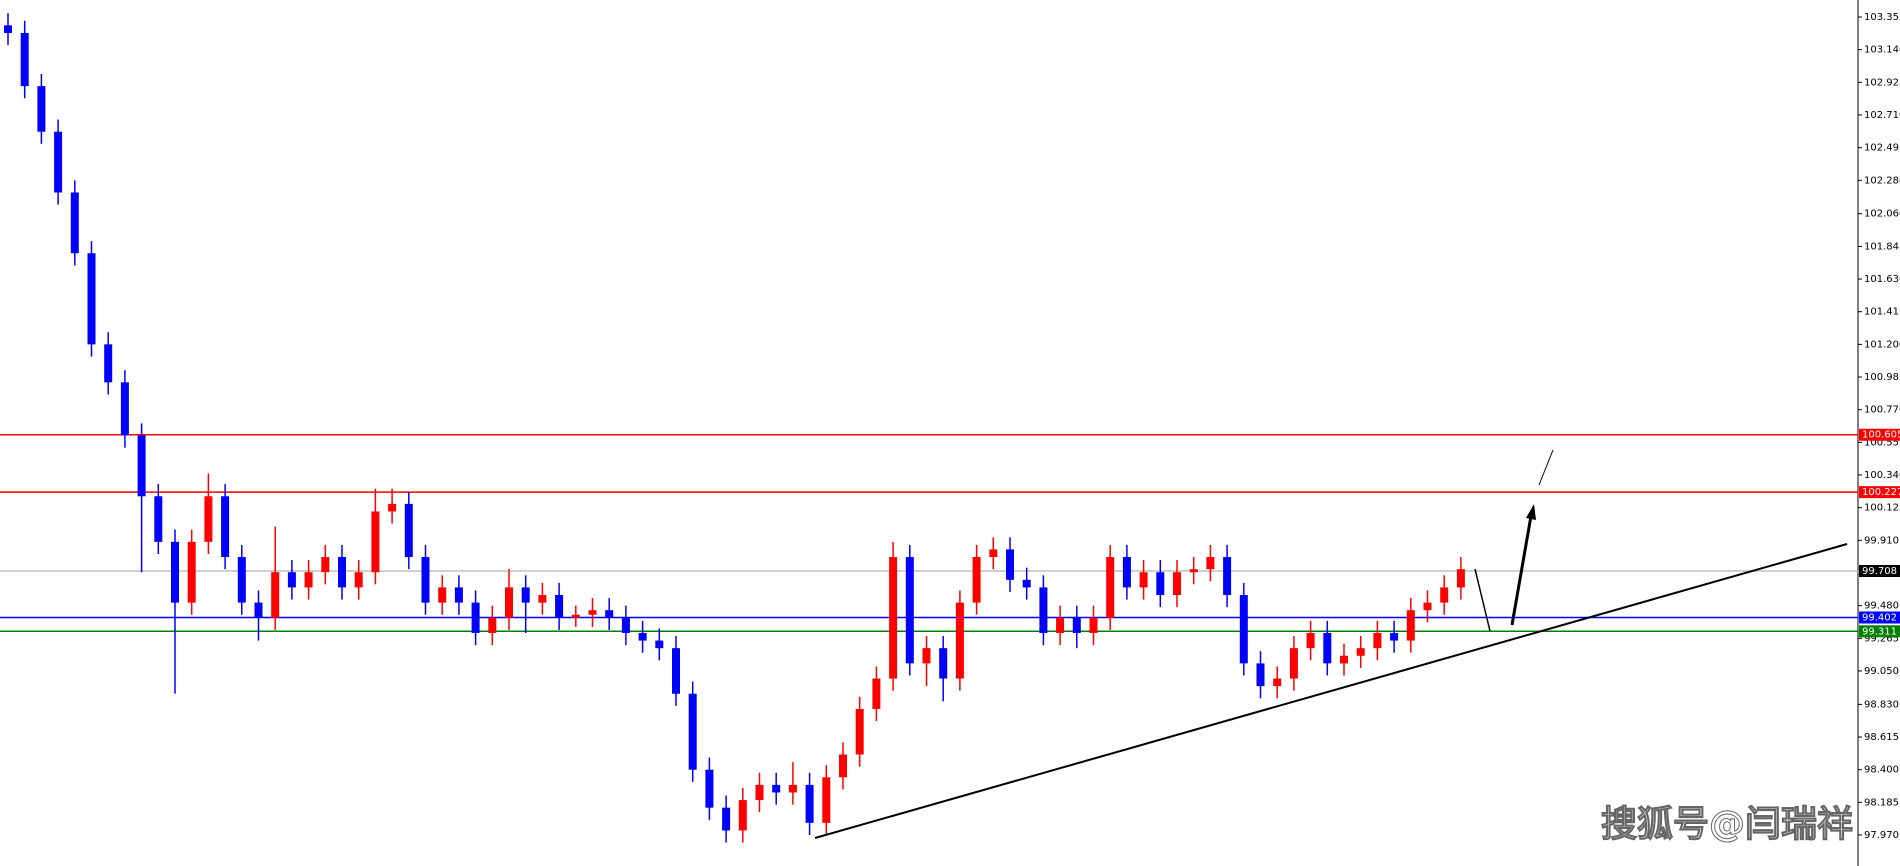 The image size is (1900, 866). What do you see at coordinates (1881, 704) in the screenshot?
I see `y-tick-label: 98.830` at bounding box center [1881, 704].